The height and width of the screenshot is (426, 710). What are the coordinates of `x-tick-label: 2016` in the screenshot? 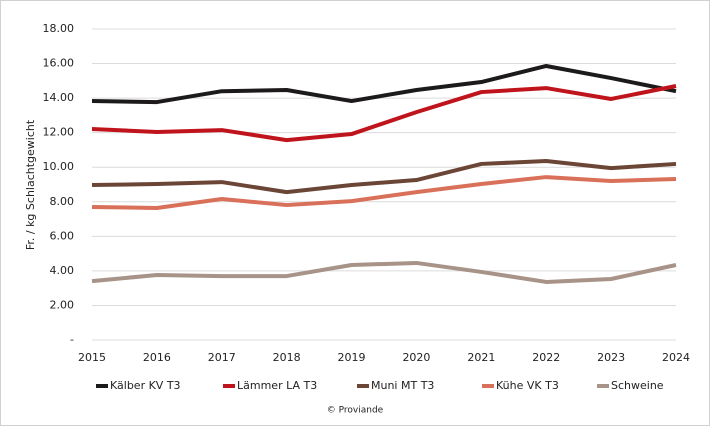 It's located at (157, 357).